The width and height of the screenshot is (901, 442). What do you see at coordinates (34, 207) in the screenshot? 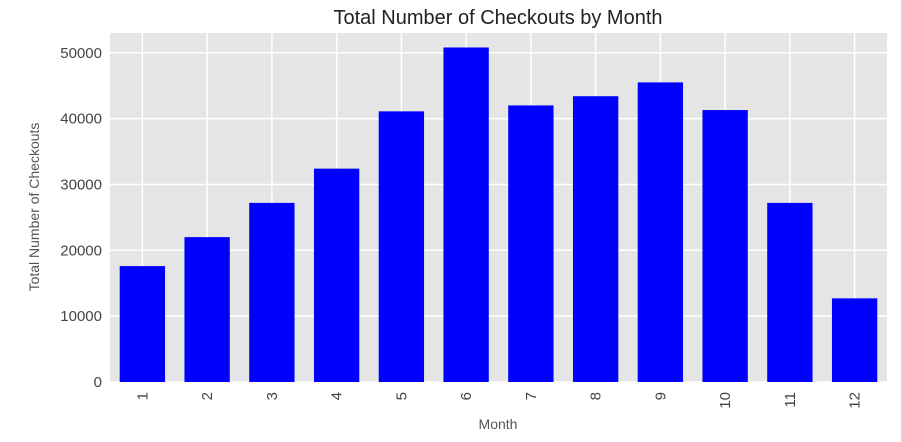
I see `y-axis-label: Total Number of Checkouts` at bounding box center [34, 207].